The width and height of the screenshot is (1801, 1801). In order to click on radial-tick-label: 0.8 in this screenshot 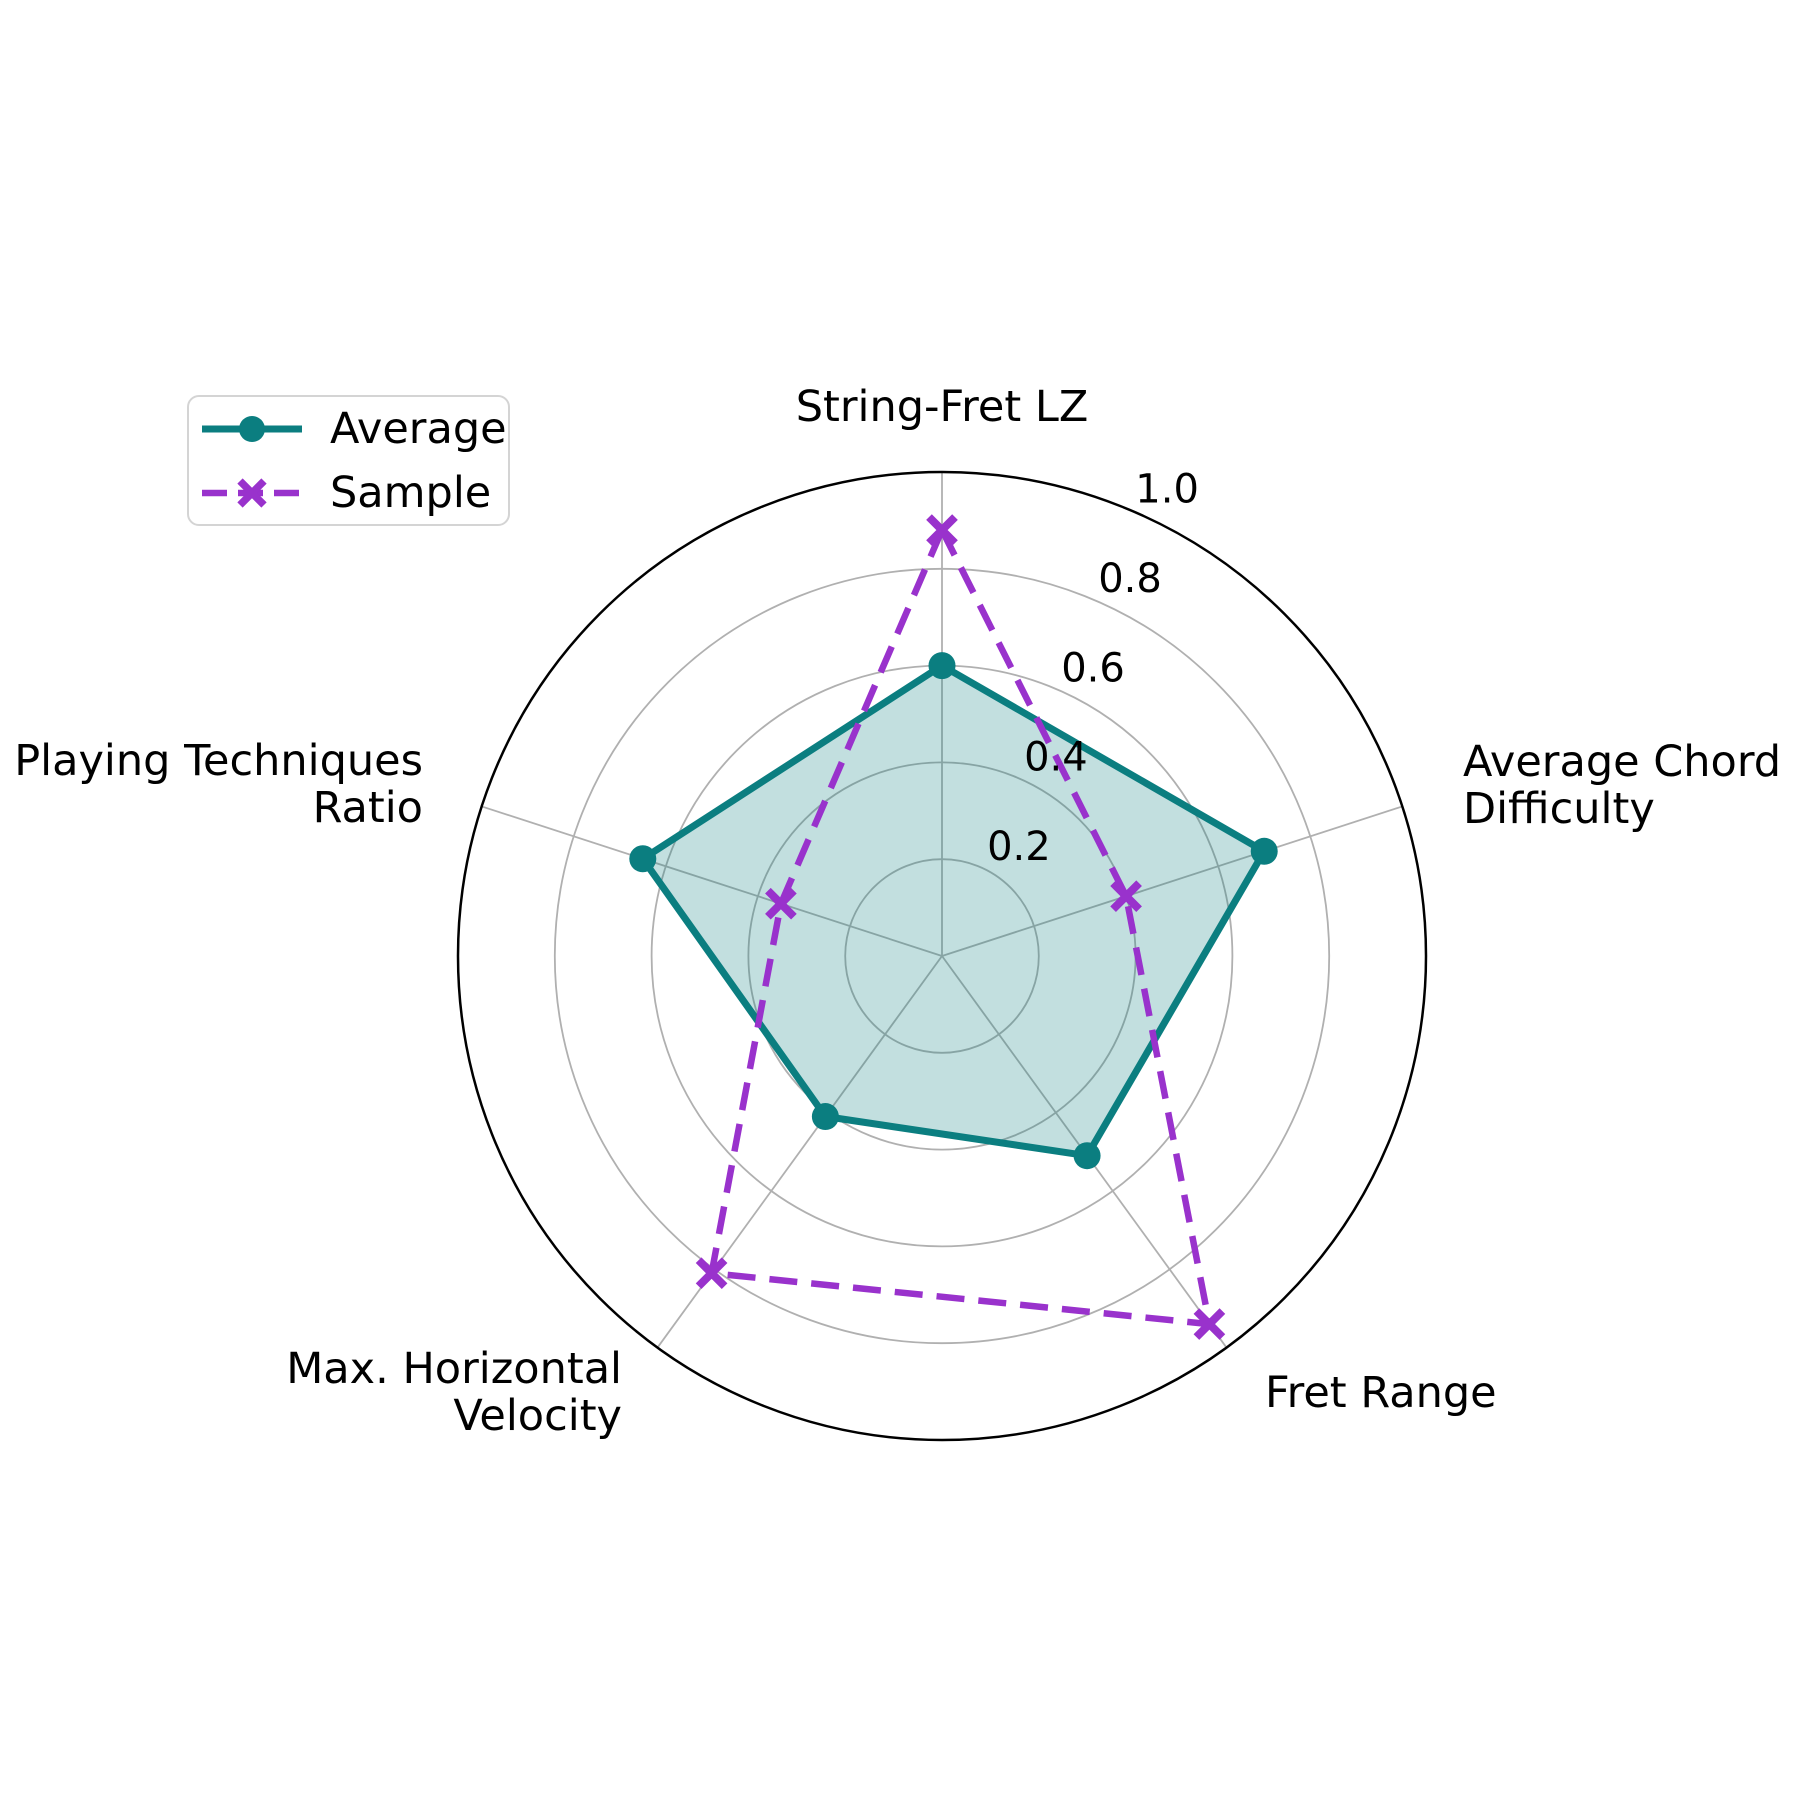, I will do `click(1130, 579)`.